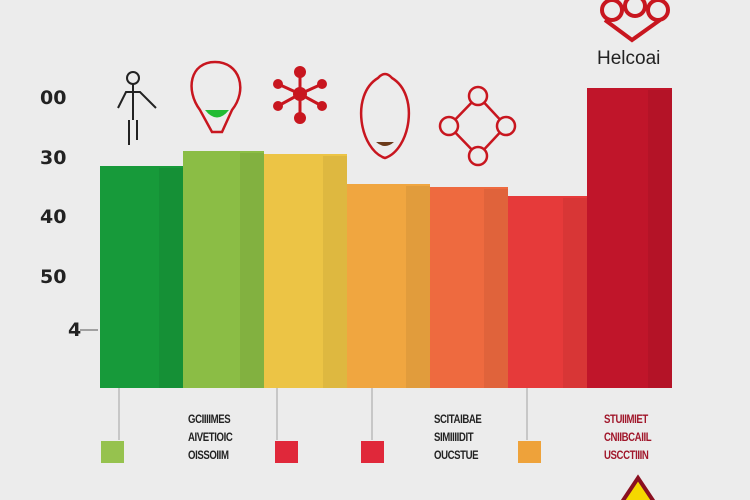  Describe the element at coordinates (458, 419) in the screenshot. I see `annotation-line: SCITAIBAE` at that location.